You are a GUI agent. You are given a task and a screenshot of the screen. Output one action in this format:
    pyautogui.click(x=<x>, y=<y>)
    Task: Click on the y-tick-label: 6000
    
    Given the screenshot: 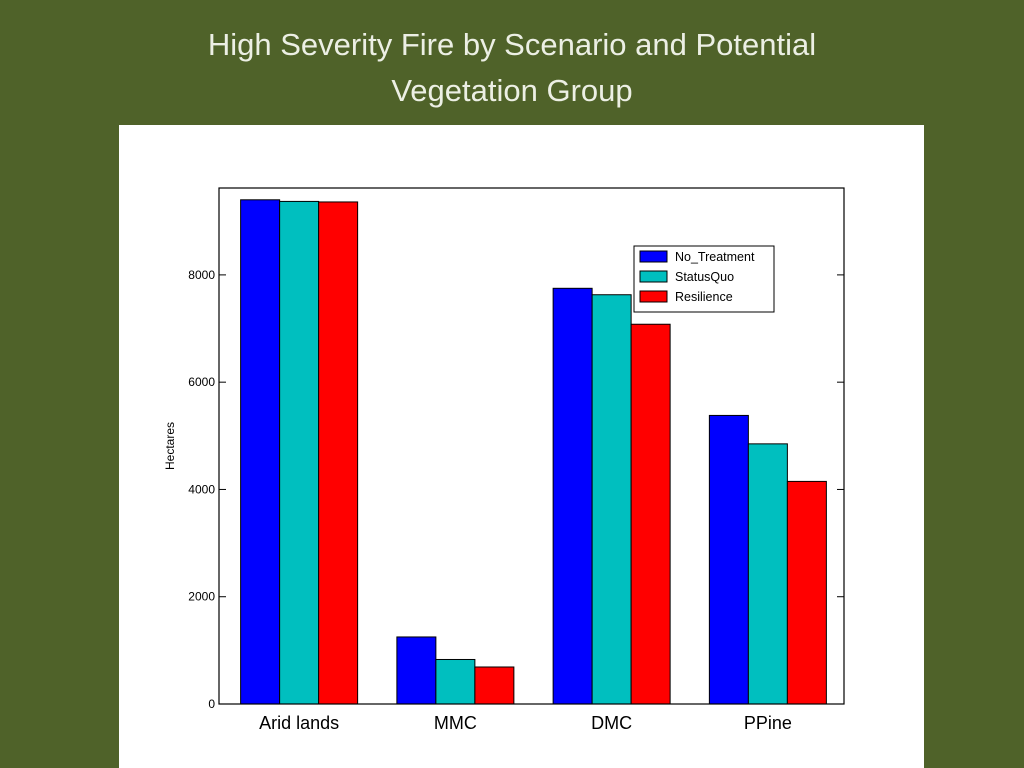 What is the action you would take?
    pyautogui.click(x=201, y=382)
    